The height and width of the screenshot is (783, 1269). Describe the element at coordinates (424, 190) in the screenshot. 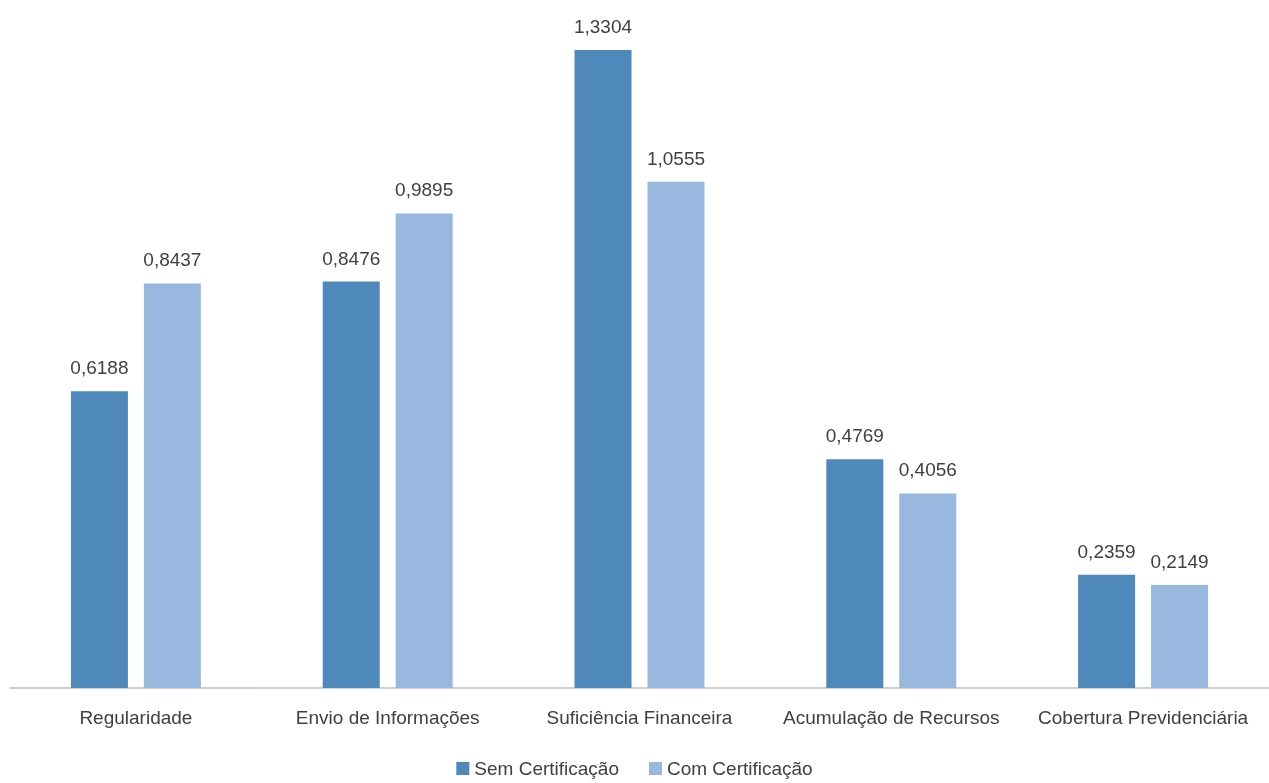

I see `data-label: 0,9895` at that location.